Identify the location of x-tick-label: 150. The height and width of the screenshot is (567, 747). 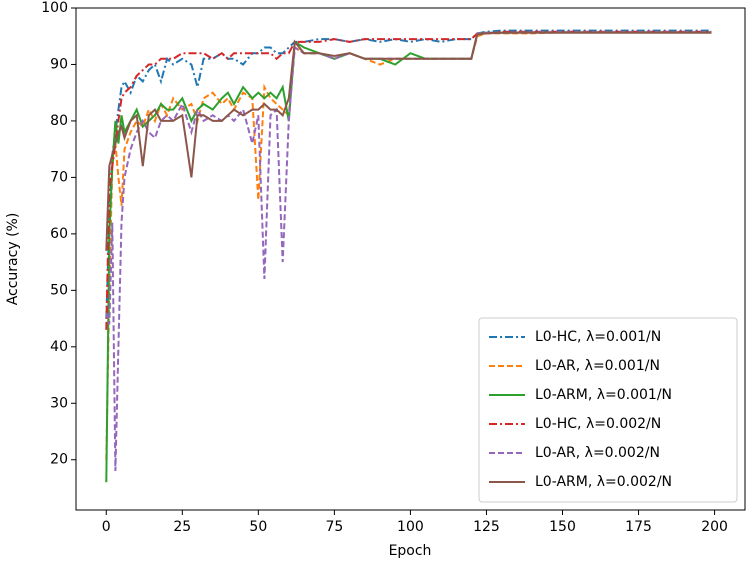
(562, 527).